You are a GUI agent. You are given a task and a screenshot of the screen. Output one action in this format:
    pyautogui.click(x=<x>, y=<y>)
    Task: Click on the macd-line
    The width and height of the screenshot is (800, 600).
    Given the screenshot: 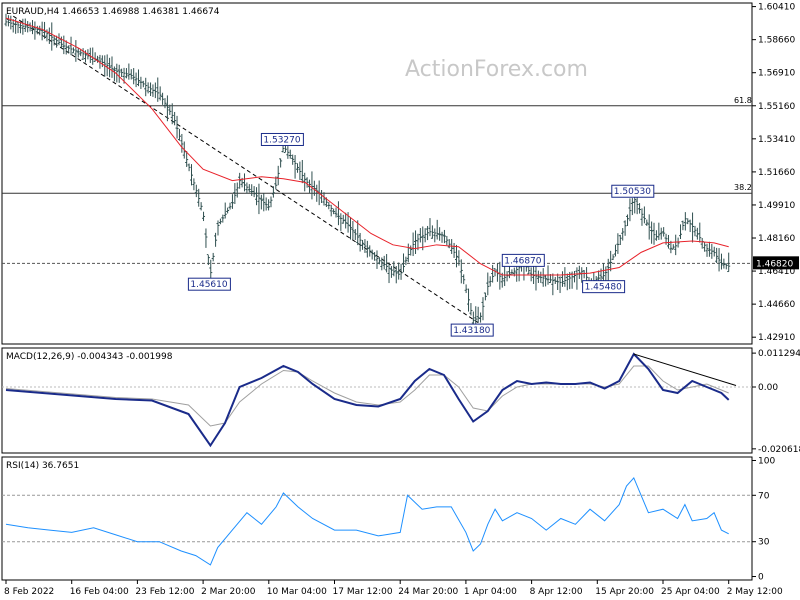 What is the action you would take?
    pyautogui.click(x=367, y=400)
    